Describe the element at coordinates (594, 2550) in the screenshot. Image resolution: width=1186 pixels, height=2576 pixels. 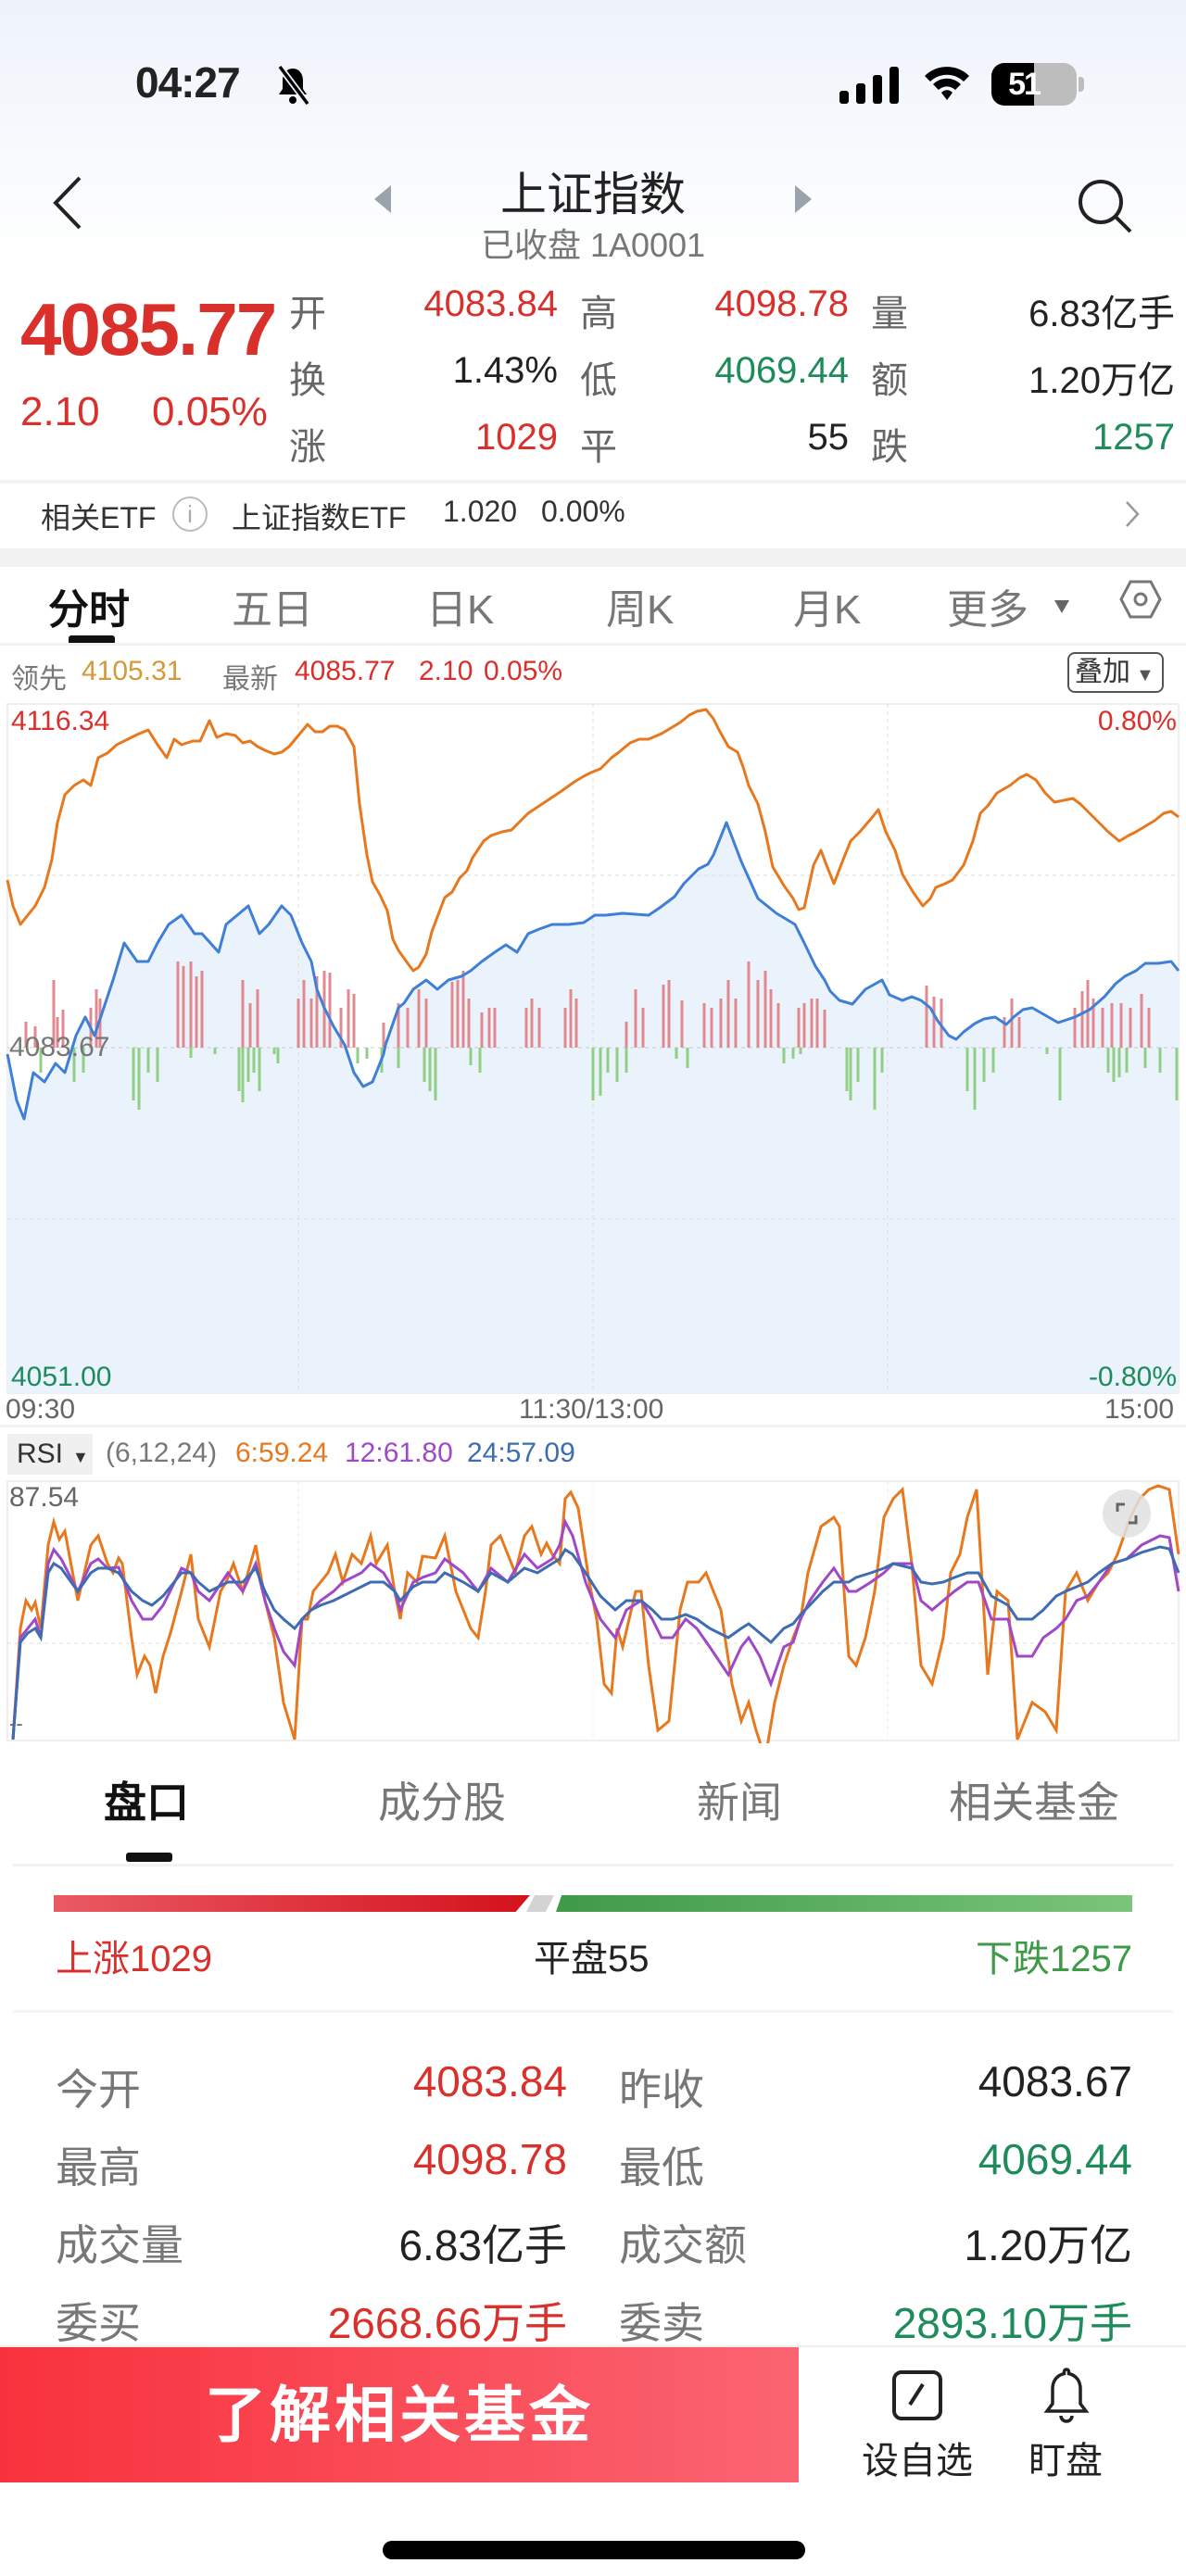
I see `home-indicator` at that location.